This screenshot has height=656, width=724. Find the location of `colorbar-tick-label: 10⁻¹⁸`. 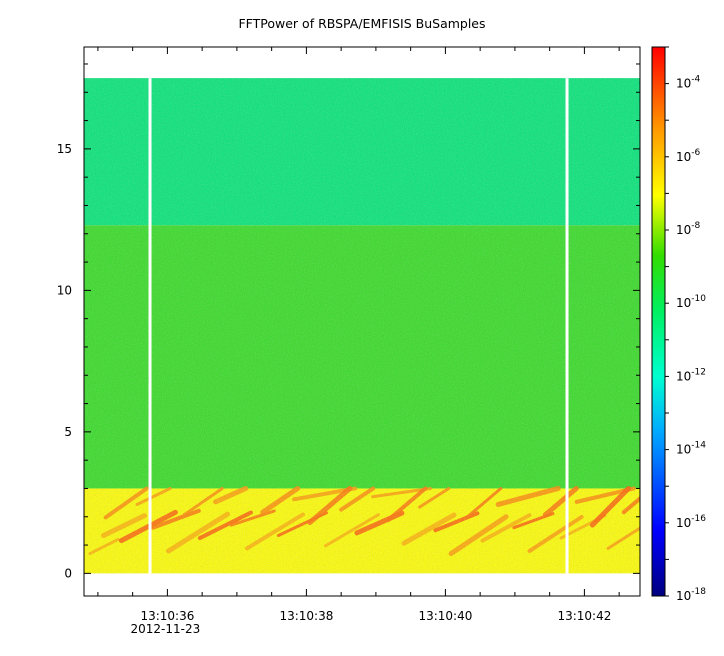

colorbar-tick-label: 10⁻¹⁸ is located at coordinates (691, 595).